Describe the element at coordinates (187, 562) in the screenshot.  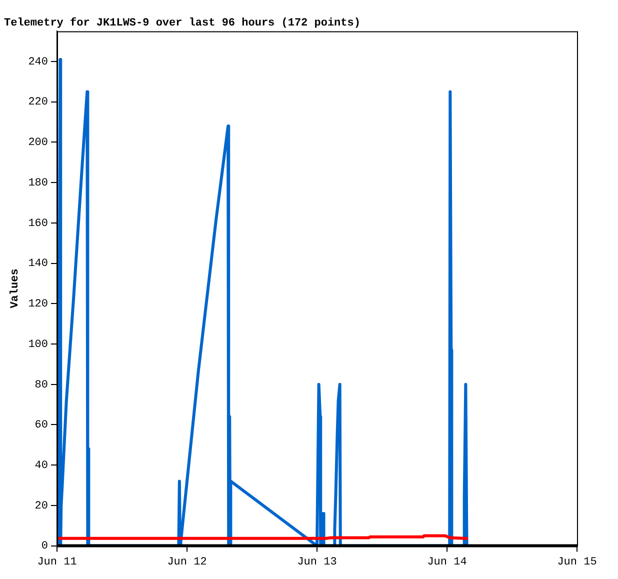
I see `x-tick-label: Jun 12` at that location.